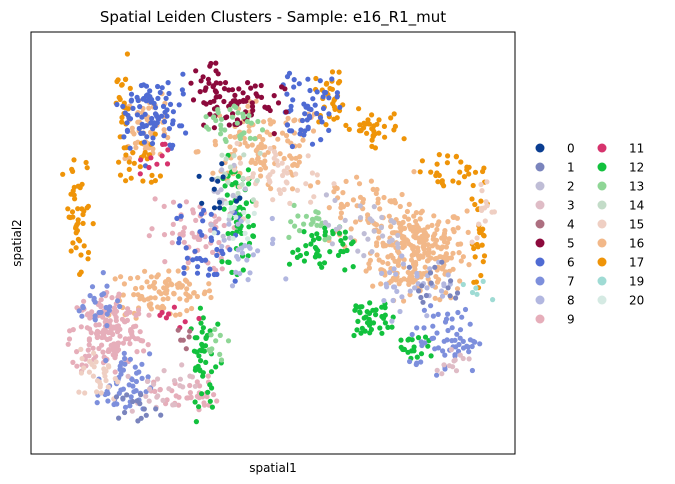 Image resolution: width=675 pixels, height=484 pixels. I want to click on legend-label-17: 17, so click(636, 263).